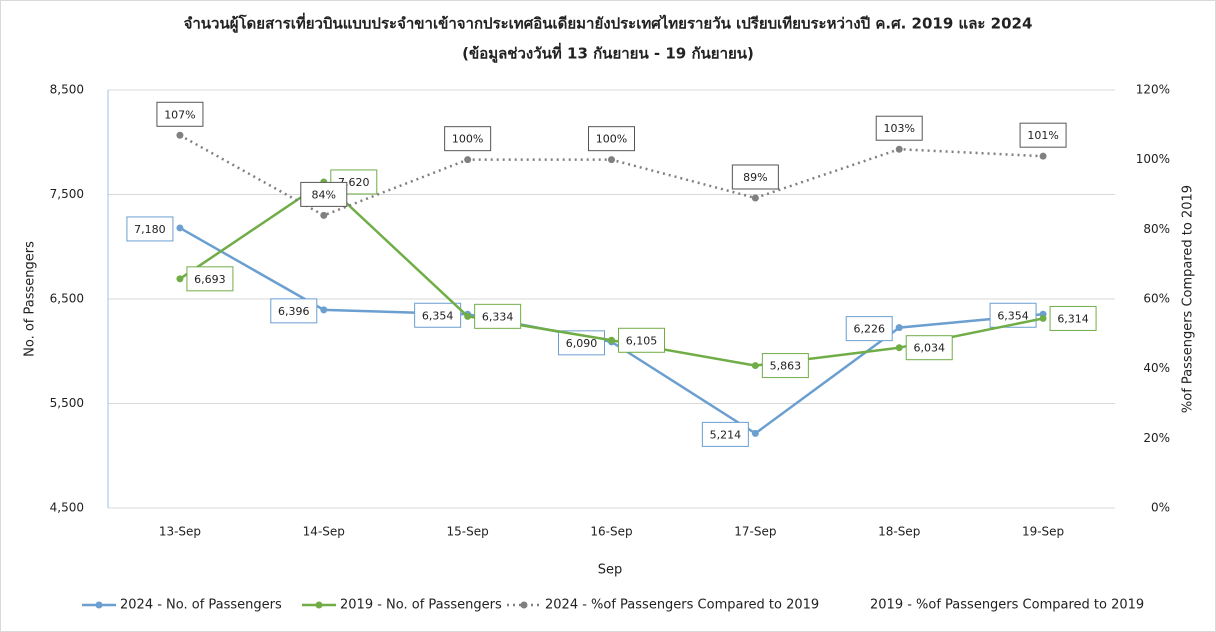  I want to click on data-label: 7,180, so click(150, 229).